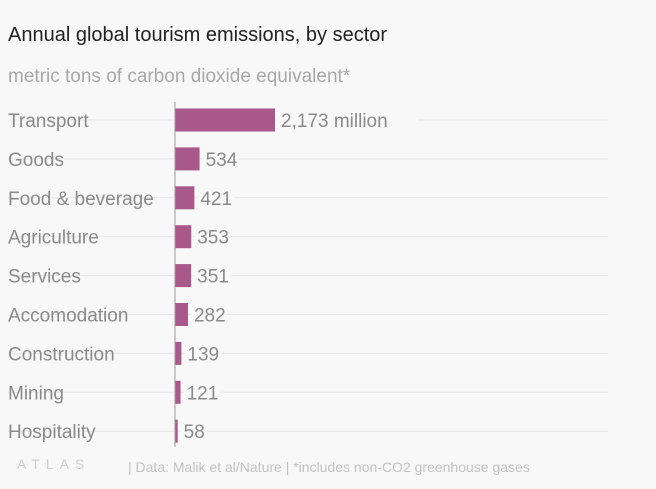 This screenshot has width=656, height=489. Describe the element at coordinates (61, 354) in the screenshot. I see `category-label: Construction` at that location.